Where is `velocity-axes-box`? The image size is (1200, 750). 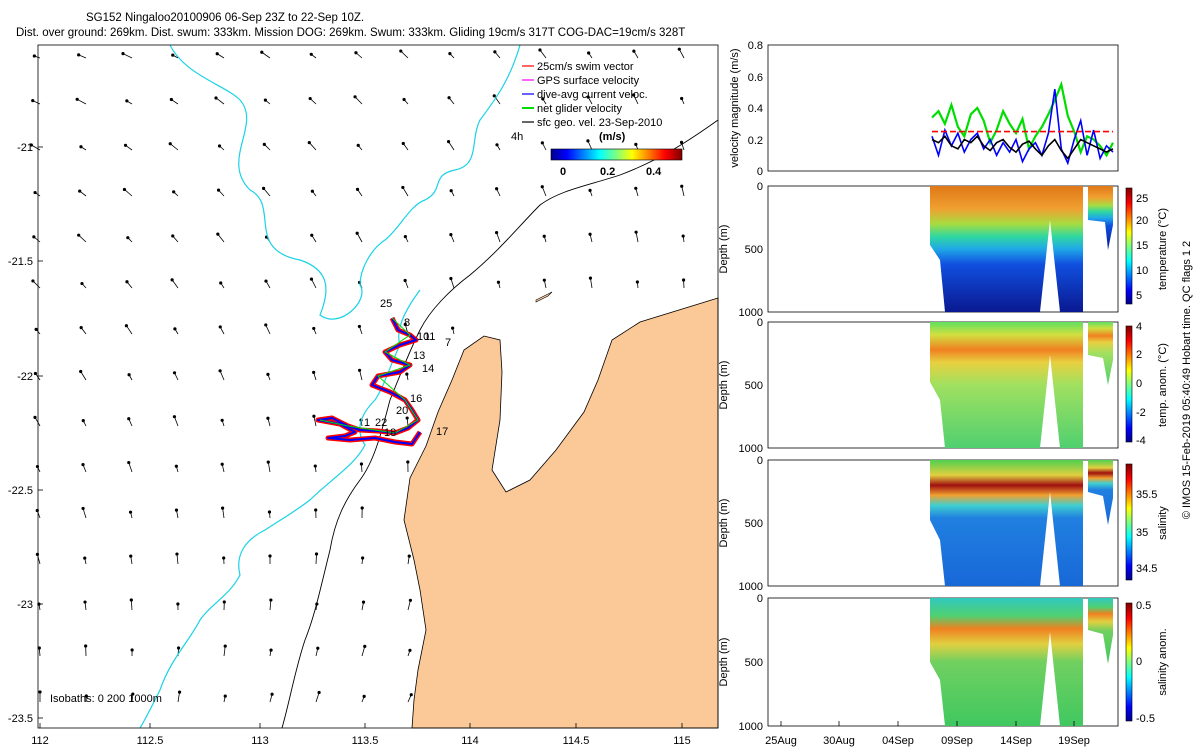 velocity-axes-box is located at coordinates (943, 108).